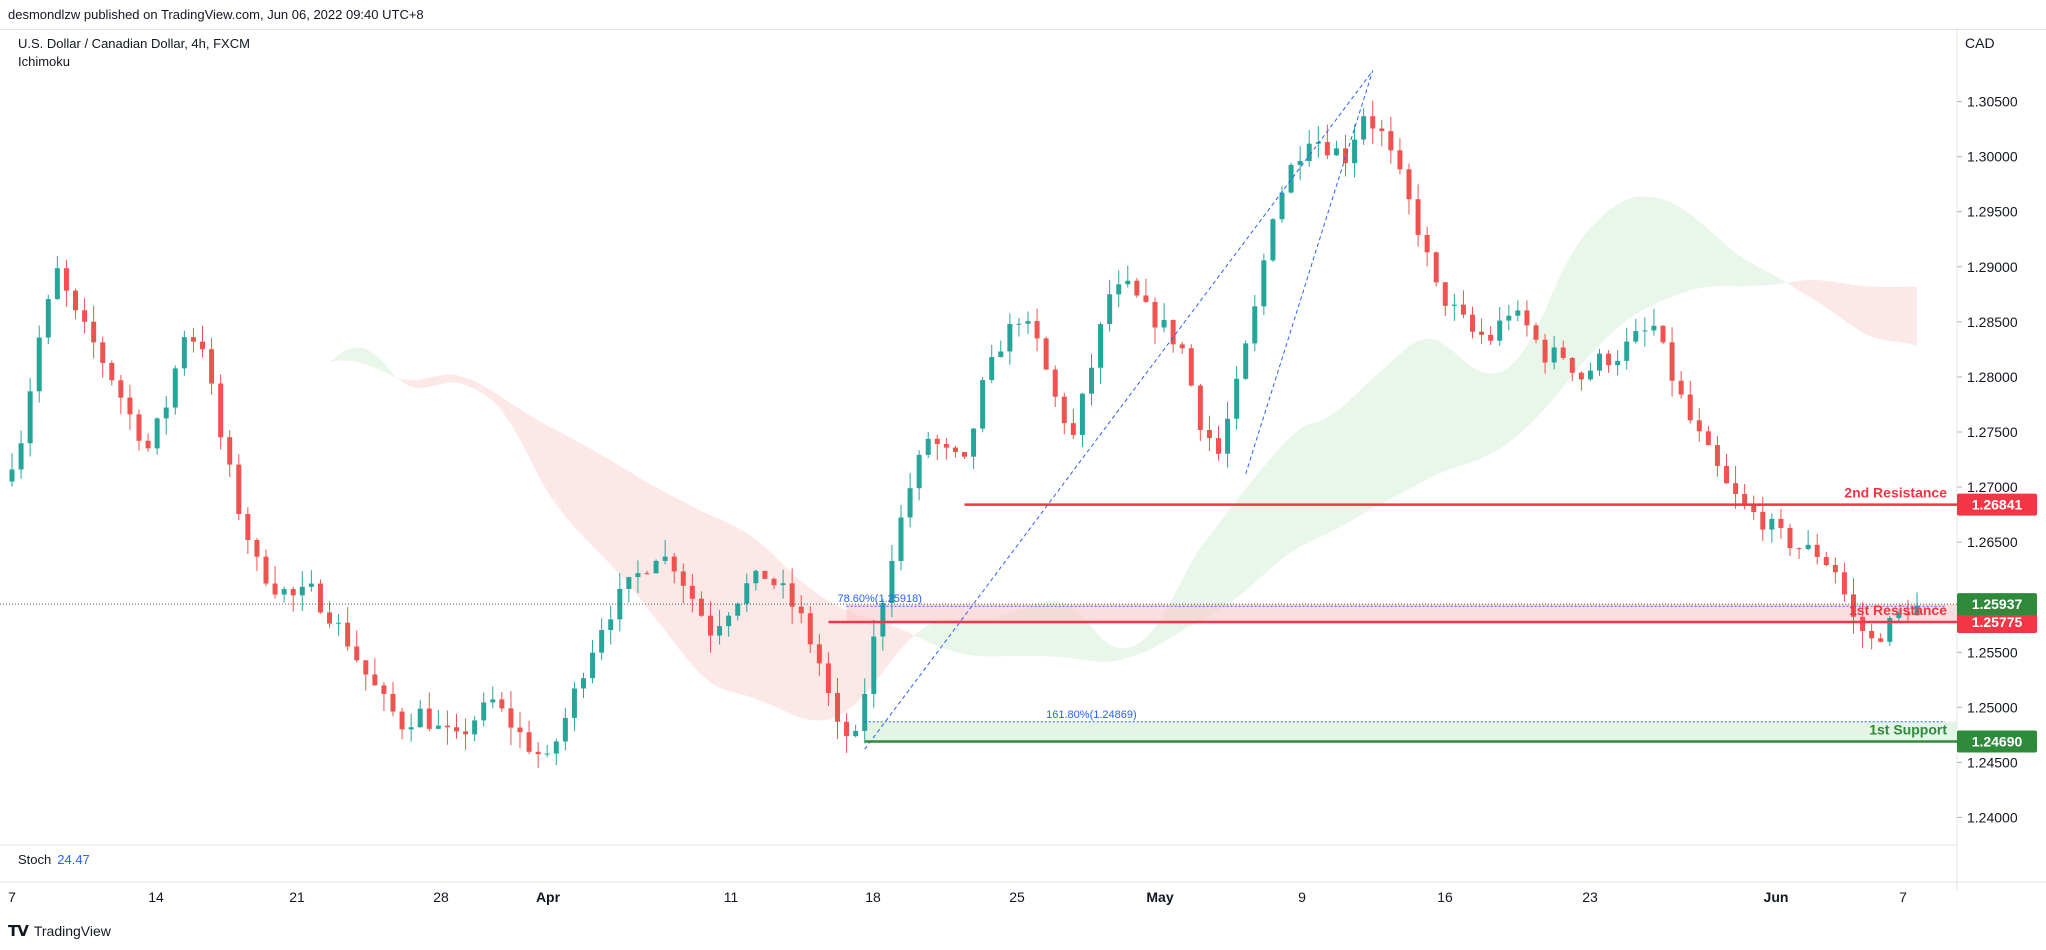 The width and height of the screenshot is (2046, 950). What do you see at coordinates (156, 897) in the screenshot?
I see `x-tick-label: 14` at bounding box center [156, 897].